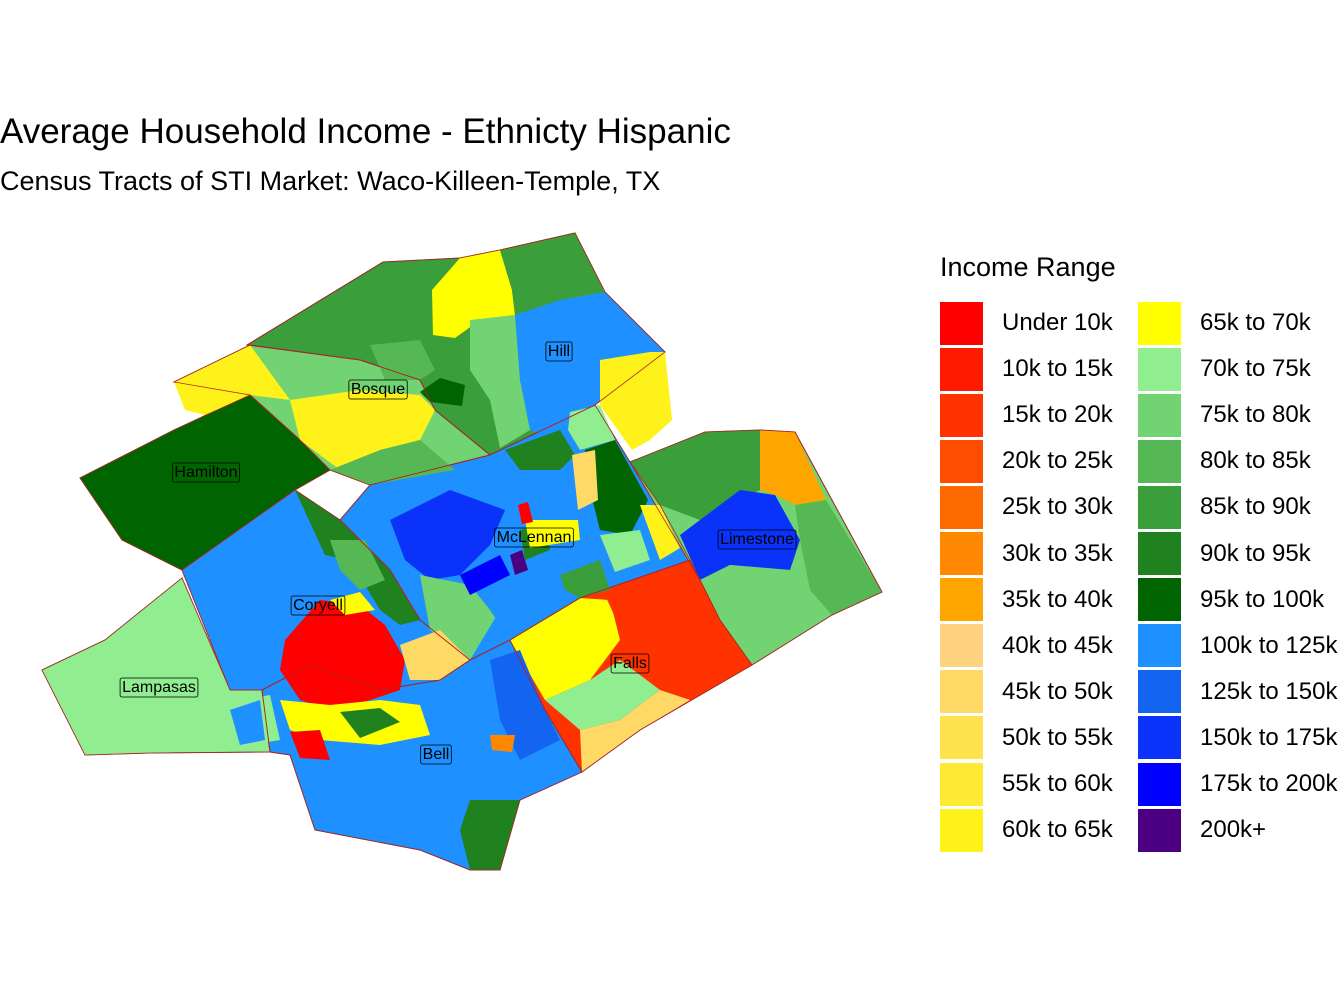  I want to click on county-label-text: Hill, so click(559, 351).